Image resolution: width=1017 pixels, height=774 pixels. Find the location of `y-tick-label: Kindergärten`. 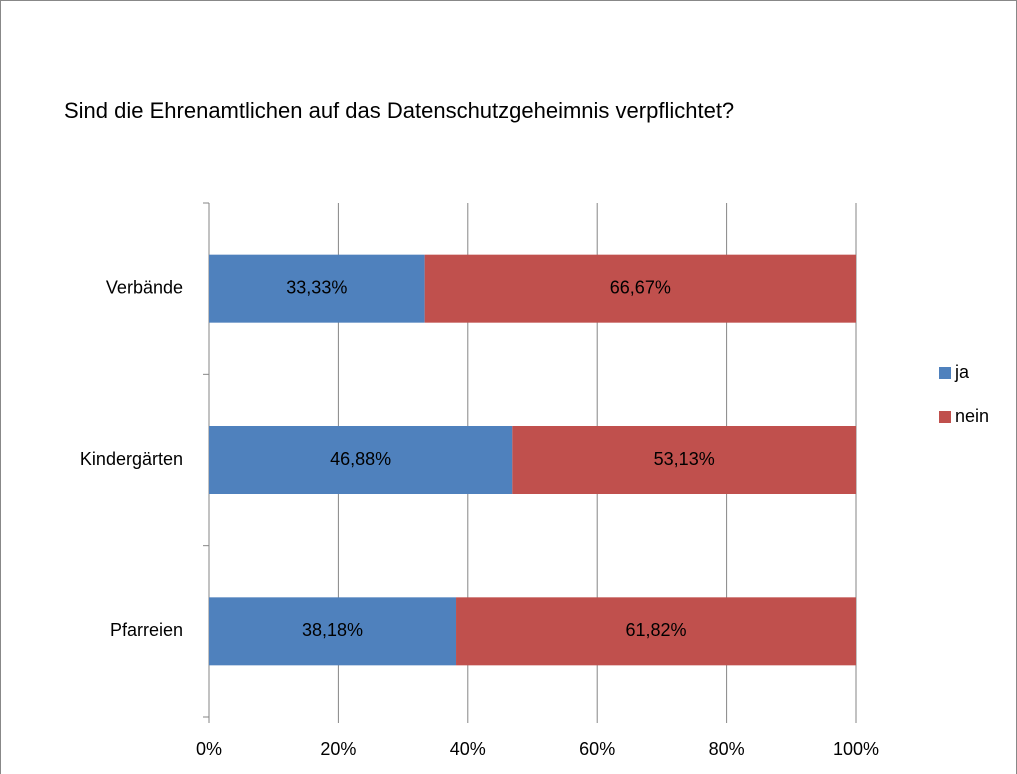

y-tick-label: Kindergärten is located at coordinates (131, 459).